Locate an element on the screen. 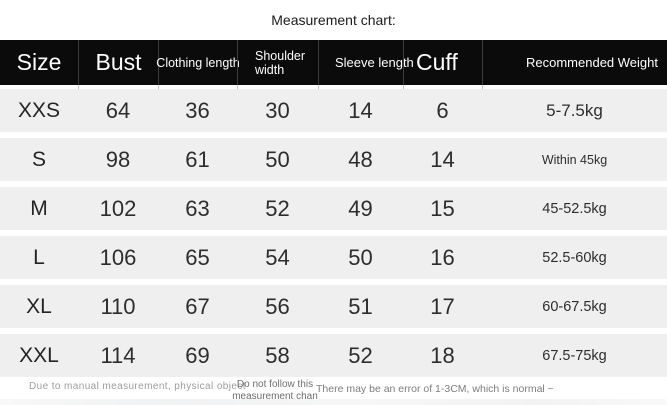 The width and height of the screenshot is (667, 405). cell-sleeve-length: 49 is located at coordinates (360, 208).